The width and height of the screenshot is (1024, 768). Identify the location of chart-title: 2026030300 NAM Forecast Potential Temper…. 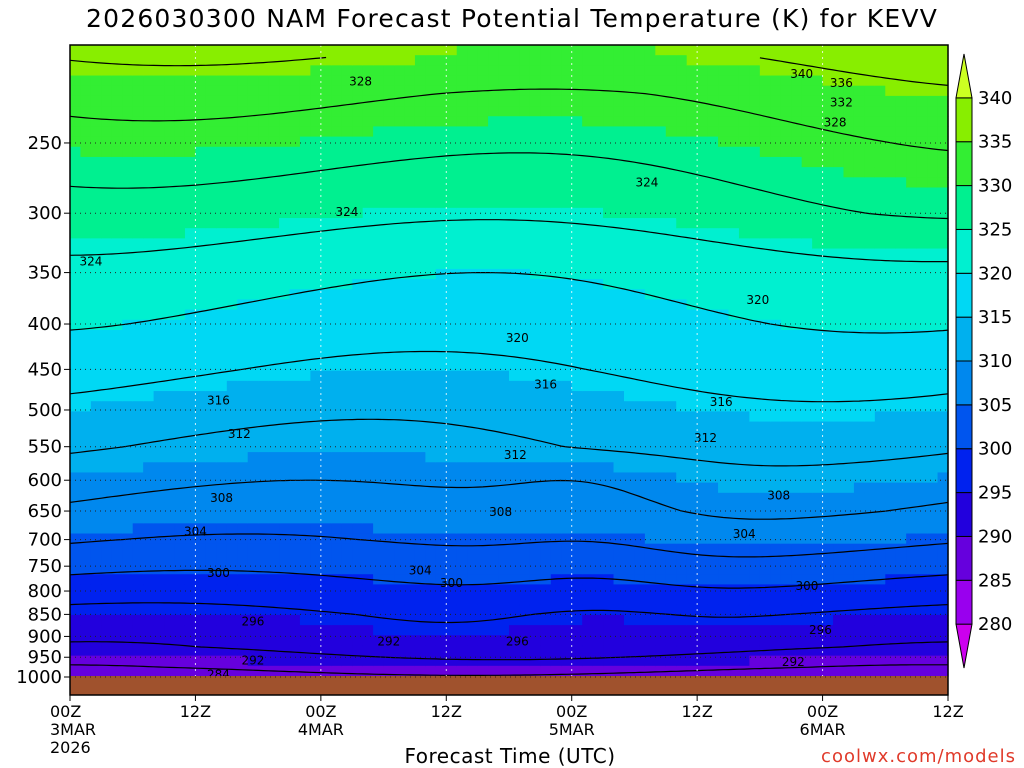
(512, 18).